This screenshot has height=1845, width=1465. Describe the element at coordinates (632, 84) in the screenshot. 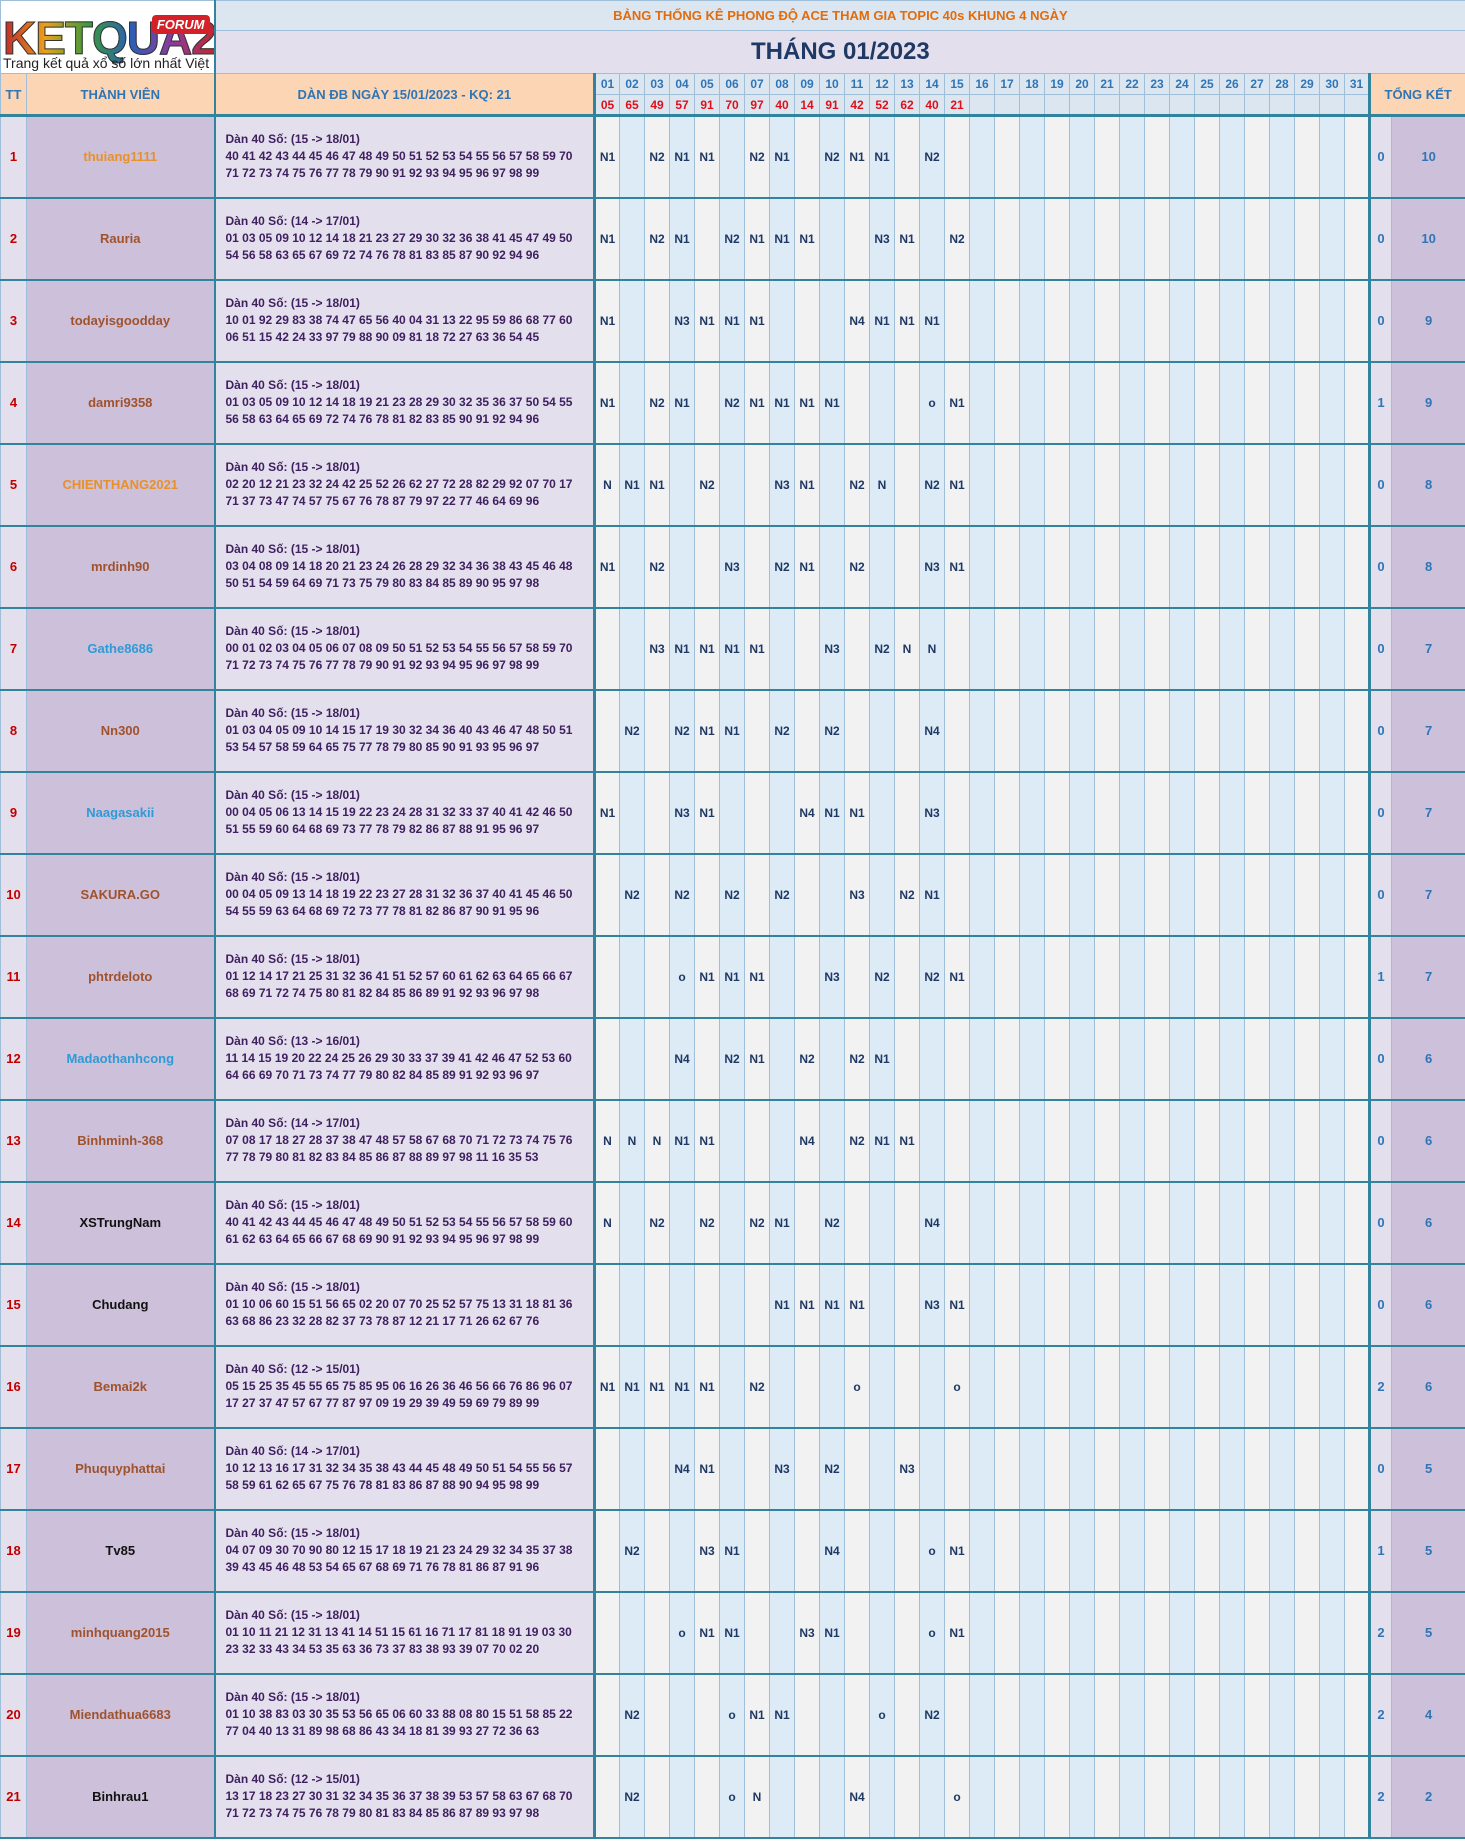

I see `day-header: 02` at that location.